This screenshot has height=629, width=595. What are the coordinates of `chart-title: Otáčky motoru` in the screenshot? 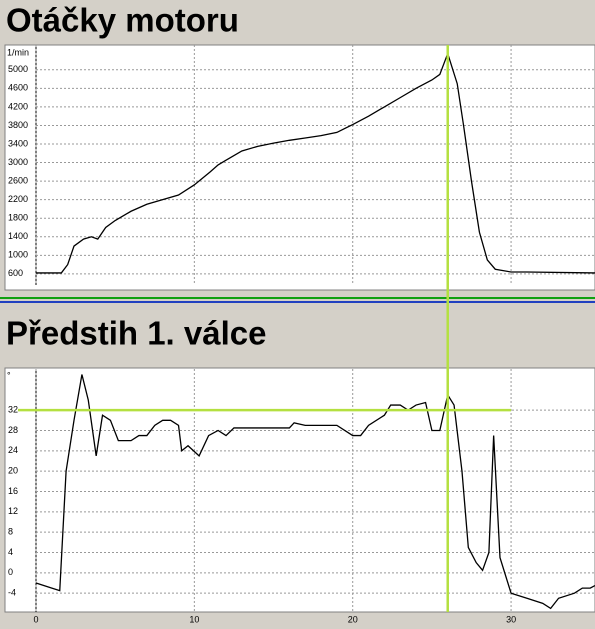 It's located at (122, 20).